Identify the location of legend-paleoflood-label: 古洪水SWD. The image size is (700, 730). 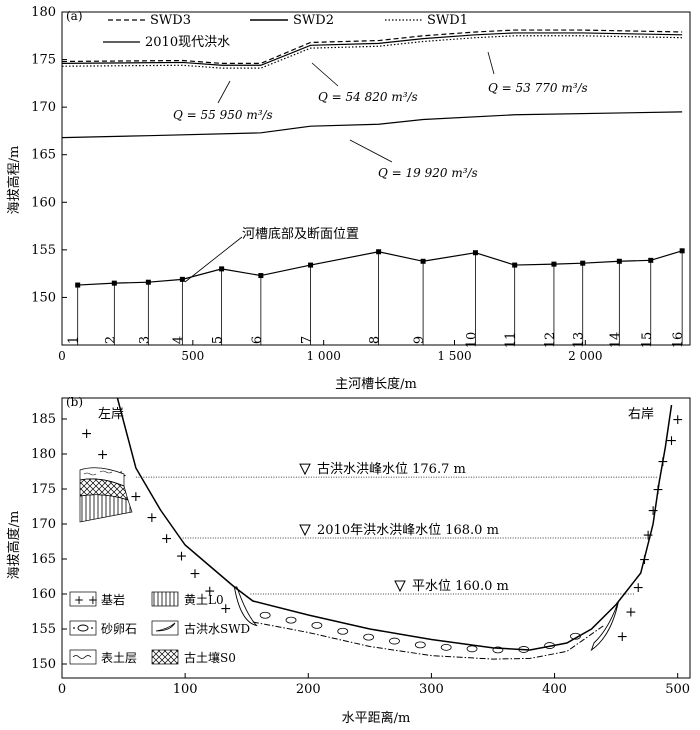
(217, 628).